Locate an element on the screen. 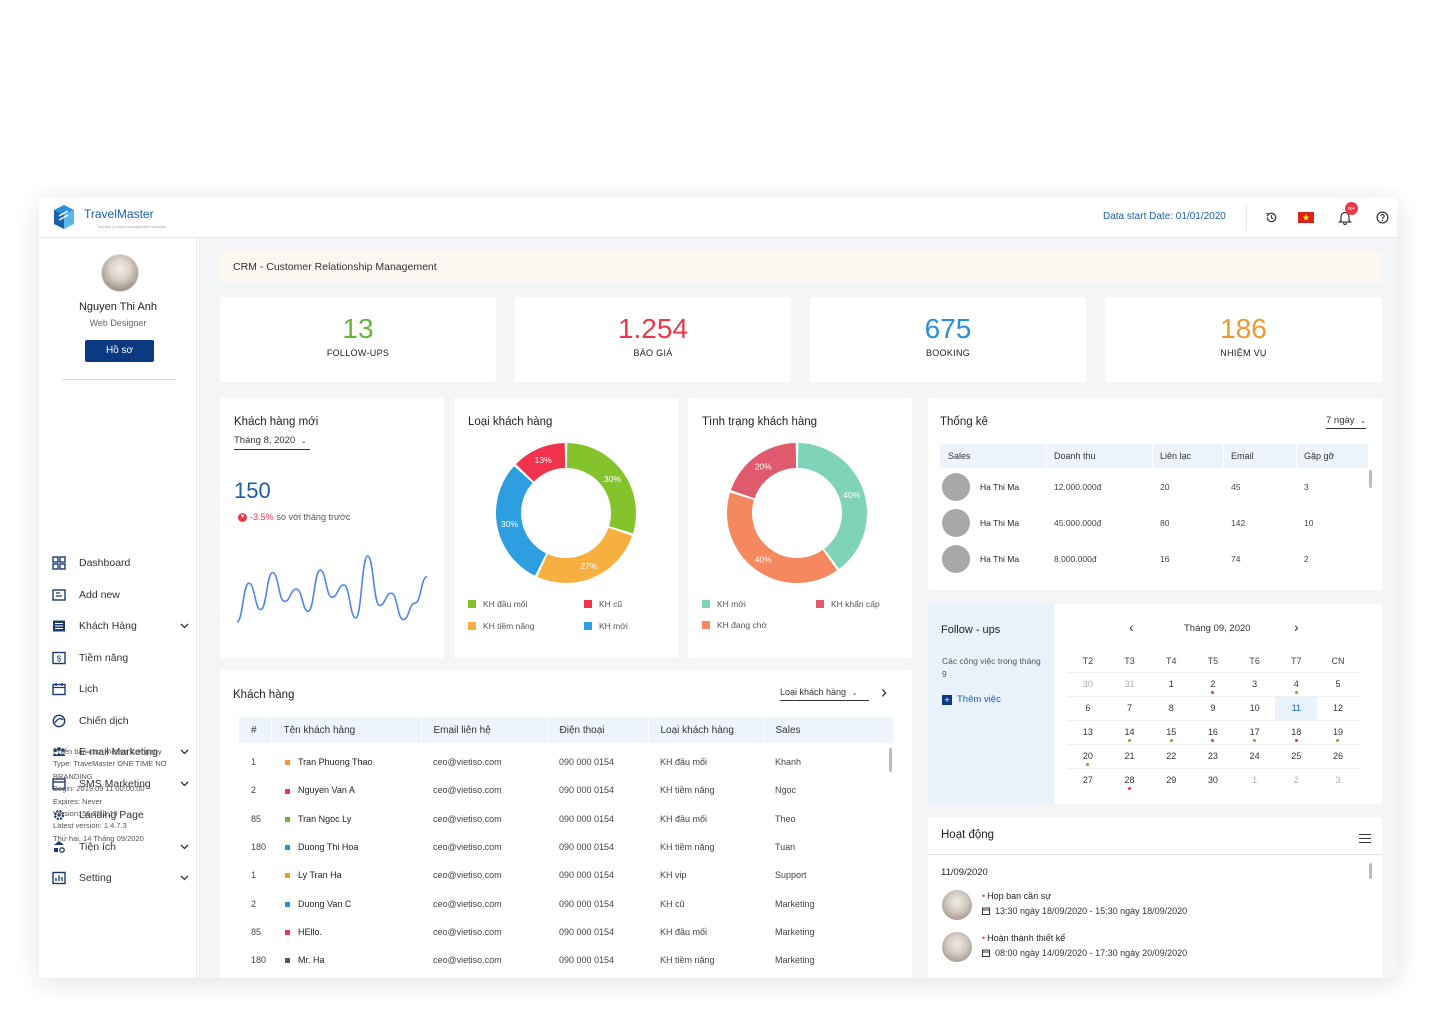 The width and height of the screenshot is (1436, 1016). nav-item-customers: Khách Hàng is located at coordinates (121, 626).